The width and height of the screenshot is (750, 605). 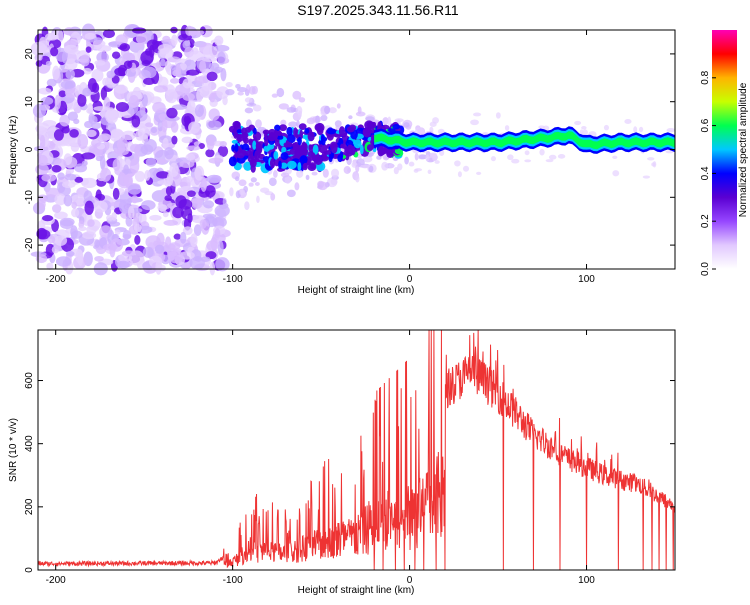 I want to click on snr-y-tick-label: 600, so click(x=29, y=380).